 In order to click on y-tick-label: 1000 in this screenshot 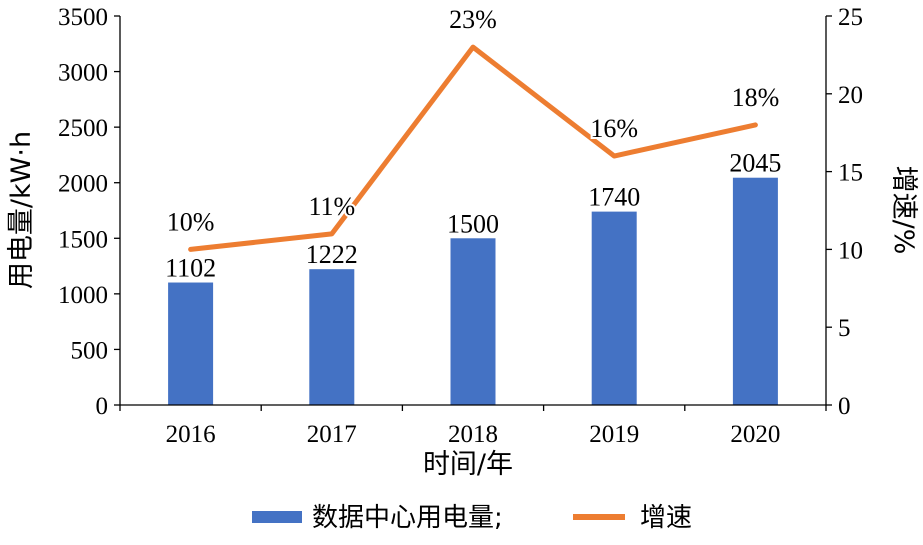, I will do `click(83, 295)`.